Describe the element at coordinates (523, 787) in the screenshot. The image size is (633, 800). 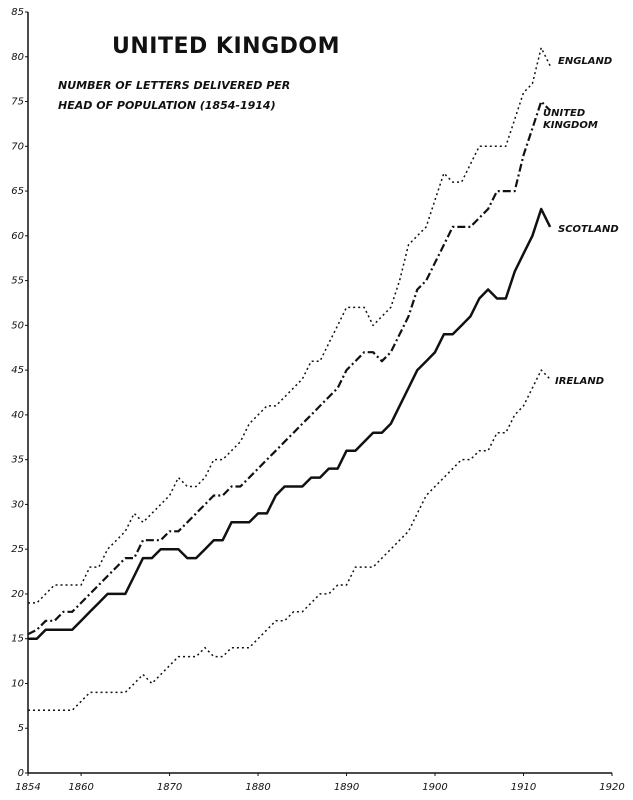
I see `x-tick-label: 1910` at that location.